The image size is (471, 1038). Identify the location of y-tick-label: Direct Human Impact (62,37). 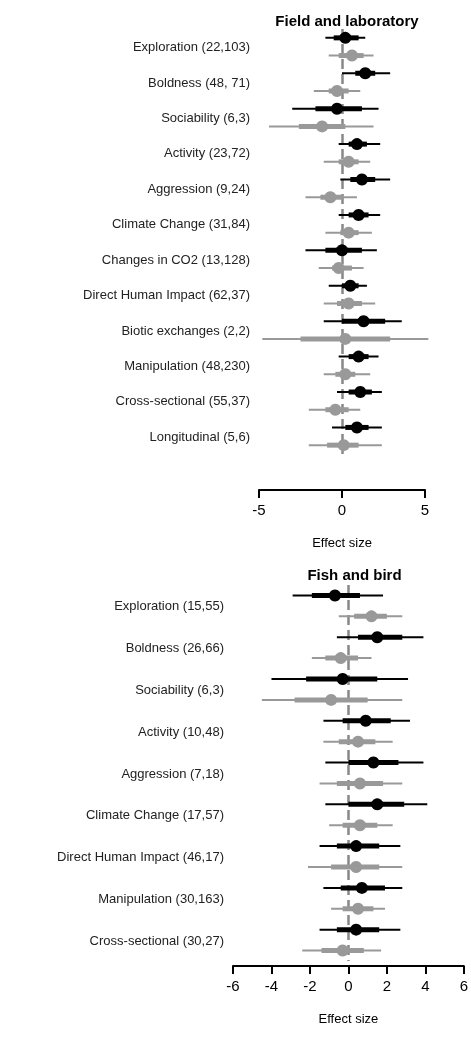
(166, 295).